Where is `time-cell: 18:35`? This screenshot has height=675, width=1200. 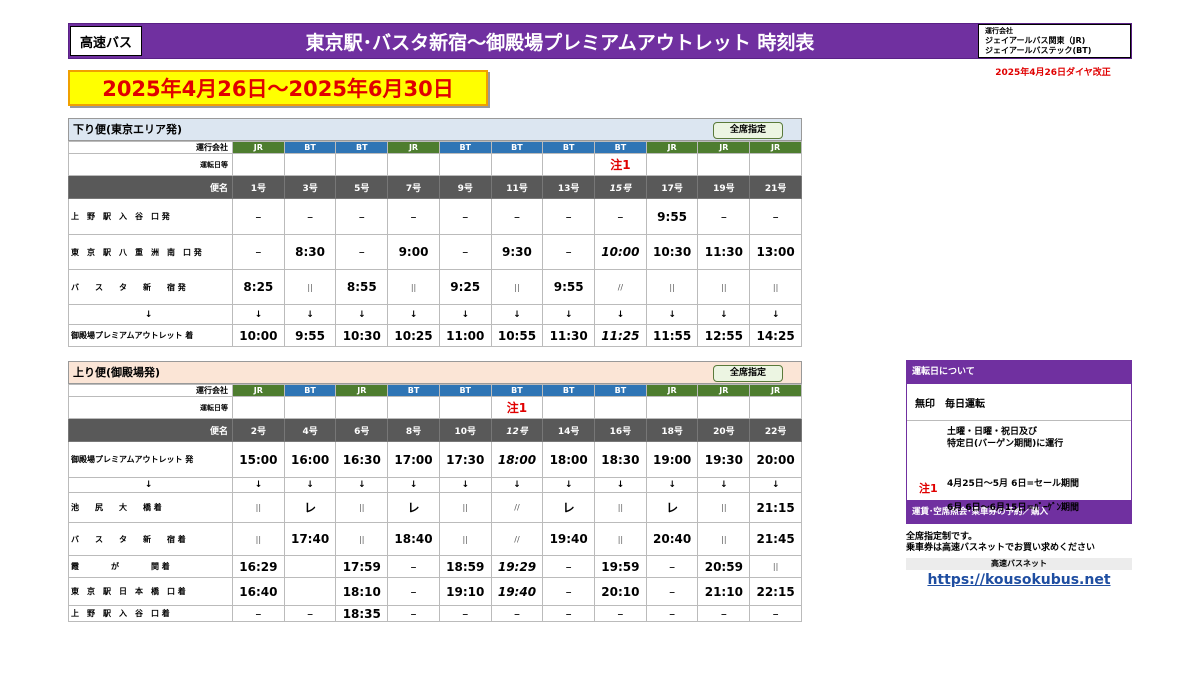
time-cell: 18:35 is located at coordinates (362, 613).